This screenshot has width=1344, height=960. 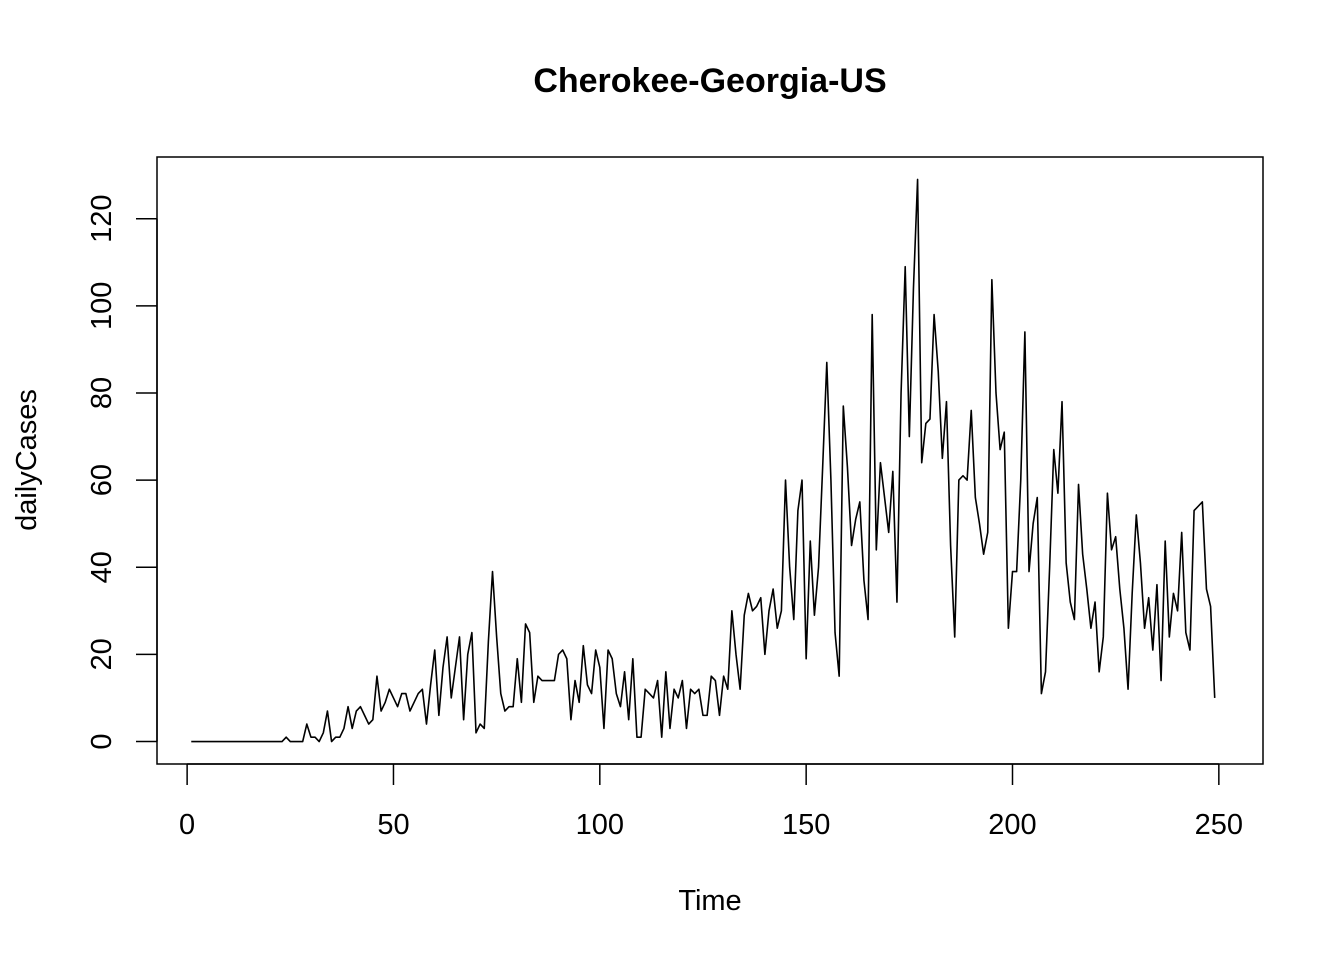 What do you see at coordinates (187, 825) in the screenshot?
I see `x-tick-label: 0` at bounding box center [187, 825].